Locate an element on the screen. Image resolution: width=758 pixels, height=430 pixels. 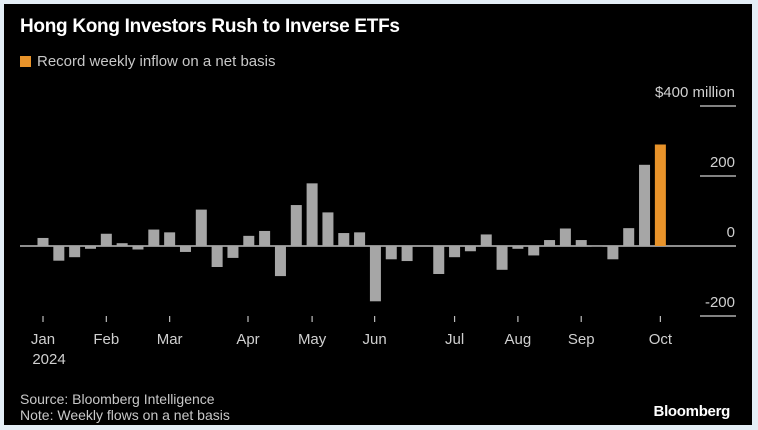
legend: Record weekly inflow on a net basis is located at coordinates (147, 61).